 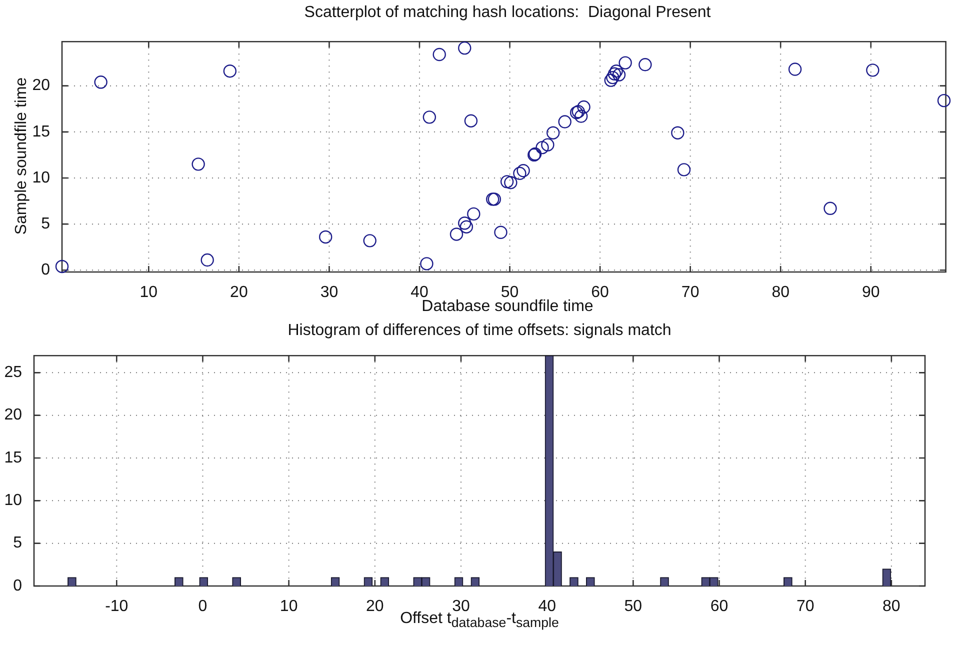 What do you see at coordinates (22, 156) in the screenshot?
I see `y-axis-title: Sample soundfile time` at bounding box center [22, 156].